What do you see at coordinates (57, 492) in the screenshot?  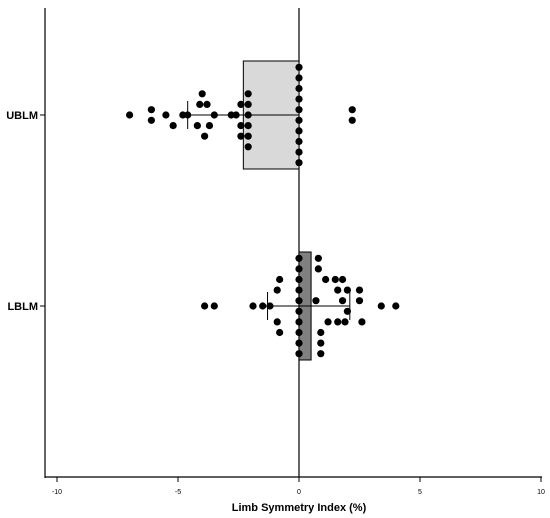 I see `x-tick-label-0: -10` at bounding box center [57, 492].